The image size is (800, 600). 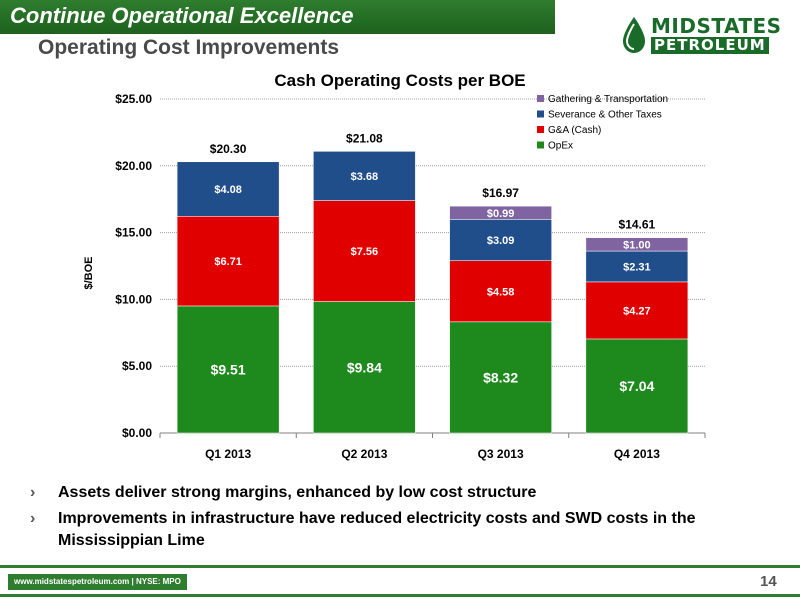 I want to click on data-label: $7.04, so click(x=636, y=386).